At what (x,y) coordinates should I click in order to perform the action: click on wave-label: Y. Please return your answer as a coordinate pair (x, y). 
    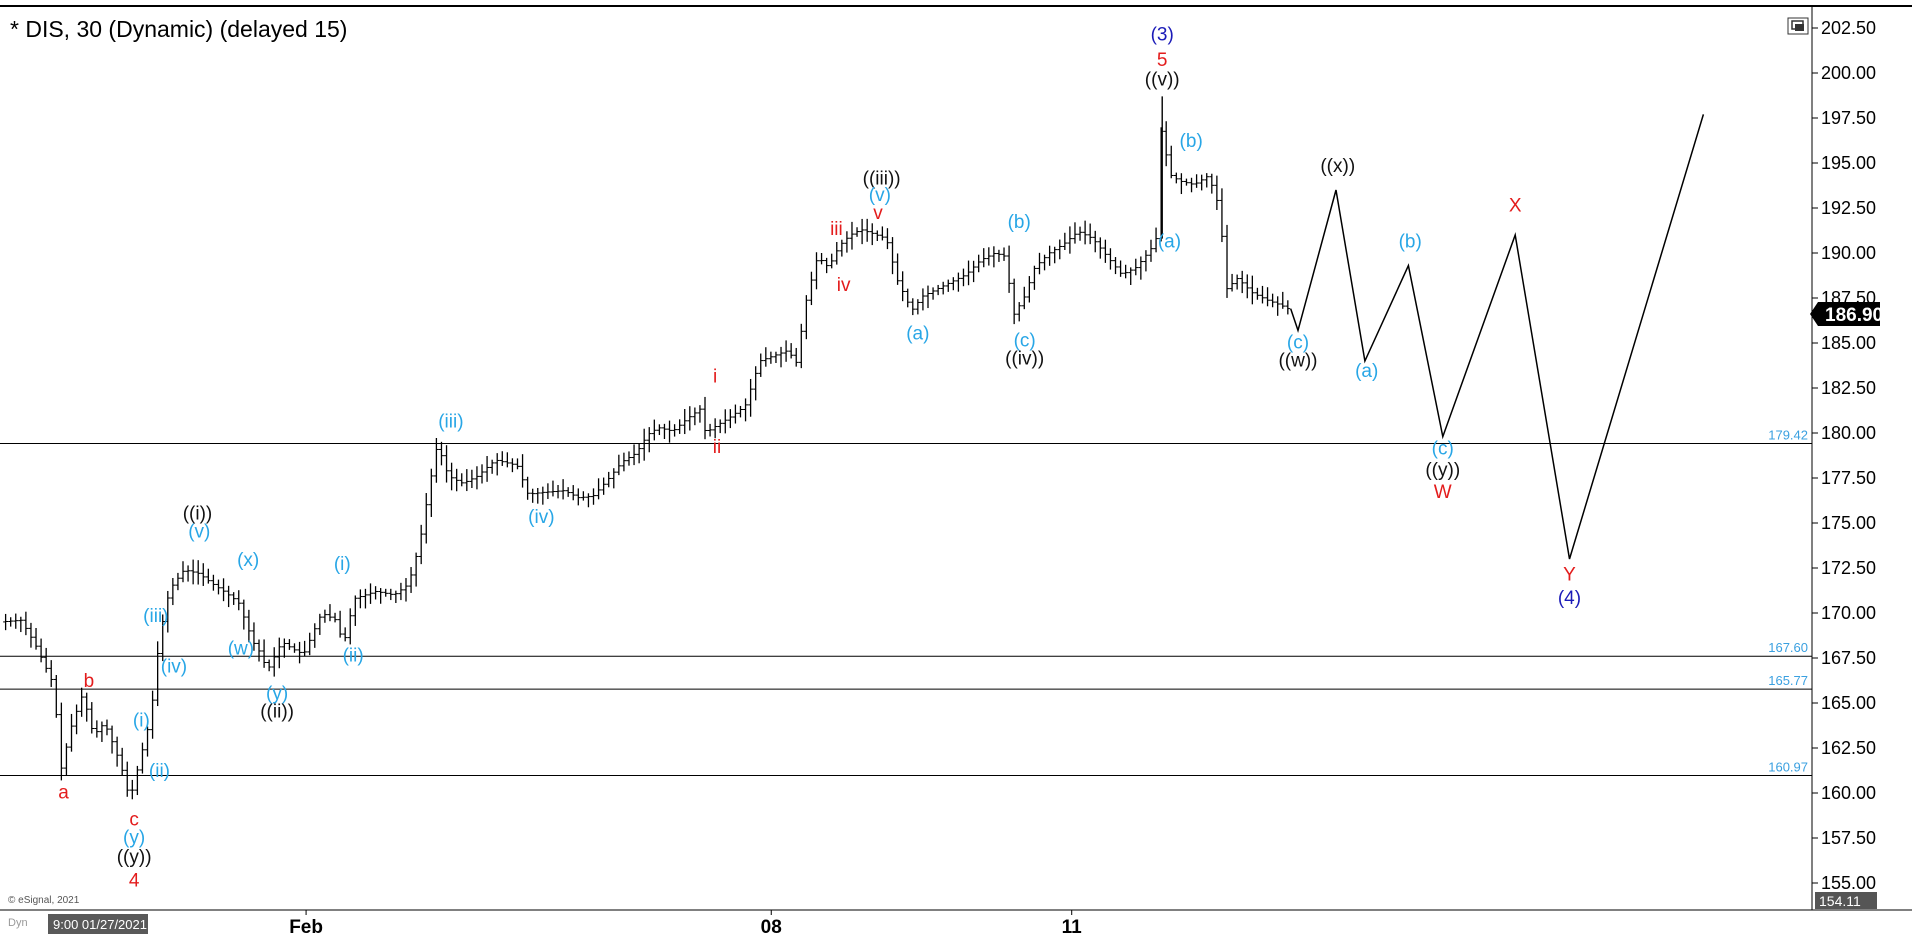
    Looking at the image, I should click on (1569, 575).